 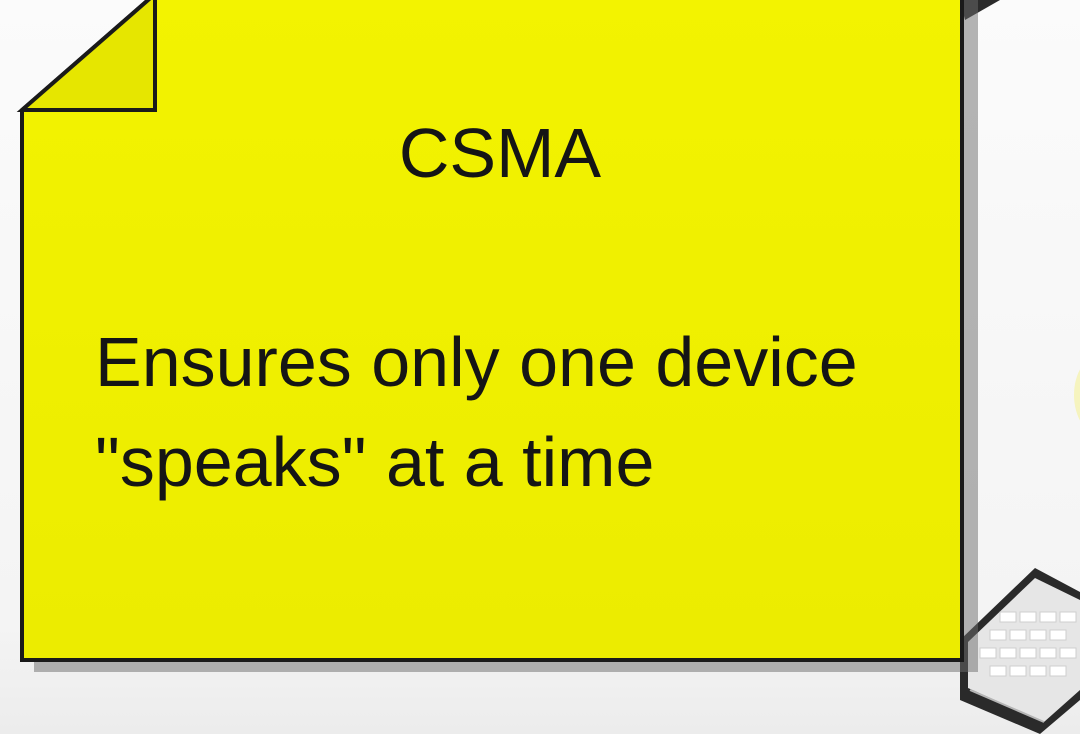 What do you see at coordinates (86, 56) in the screenshot?
I see `folded-corner-icon` at bounding box center [86, 56].